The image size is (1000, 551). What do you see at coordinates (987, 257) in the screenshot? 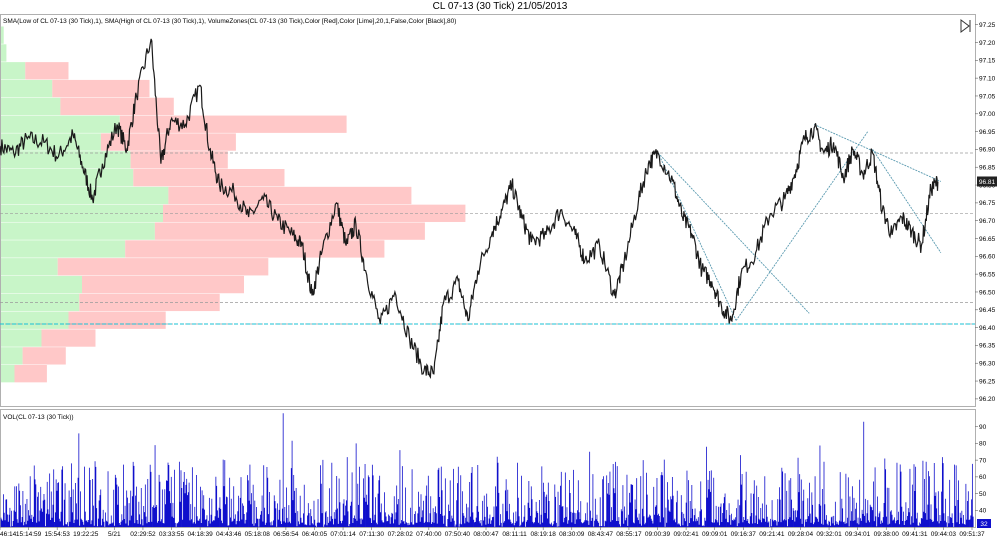
I see `price-tick-label: 96.60` at bounding box center [987, 257].